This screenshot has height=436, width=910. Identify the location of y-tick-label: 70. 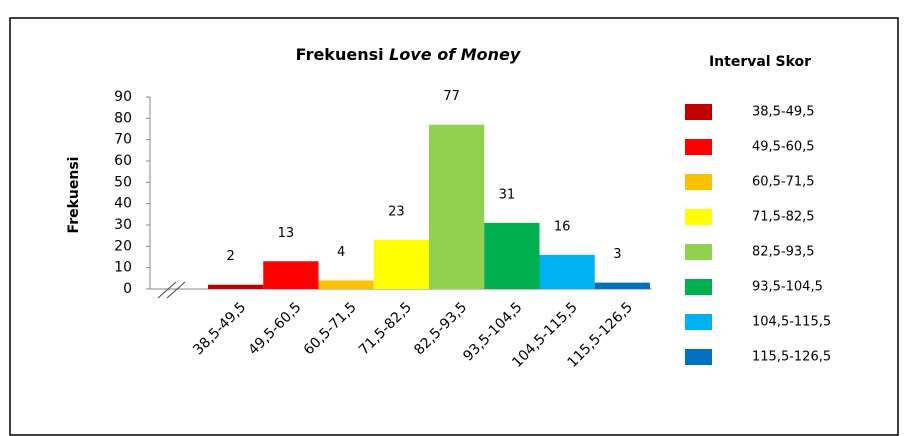
(123, 140).